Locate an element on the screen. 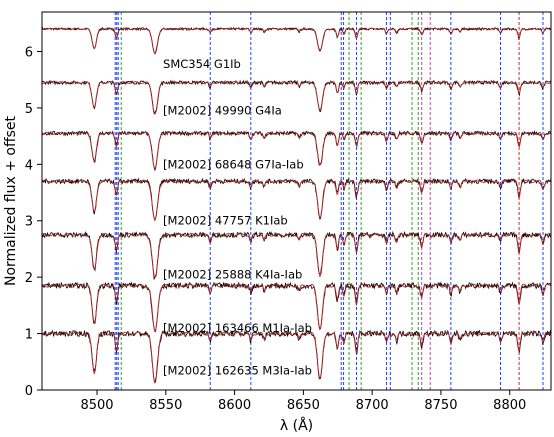  y-axis: 0 1 2 3 4 5 6 is located at coordinates (33, 222).